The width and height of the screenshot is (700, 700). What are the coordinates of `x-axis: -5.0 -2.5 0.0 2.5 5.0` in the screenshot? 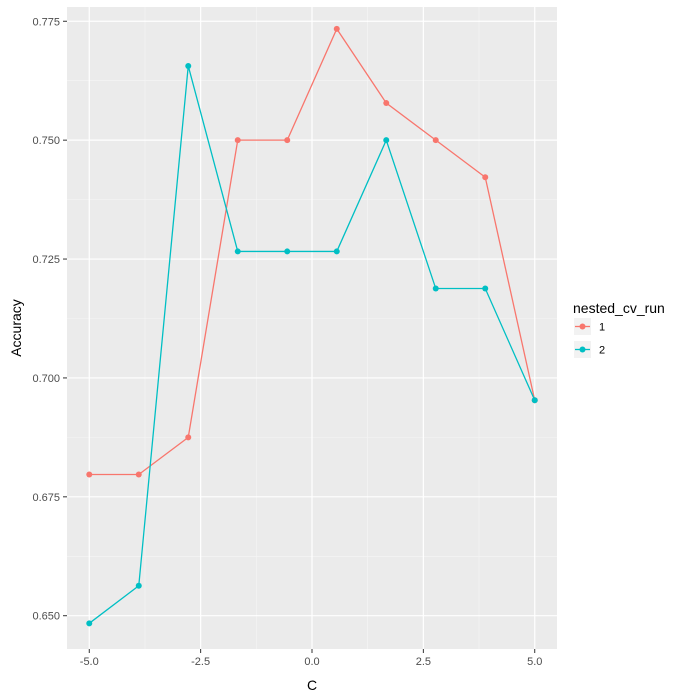 It's located at (311, 658).